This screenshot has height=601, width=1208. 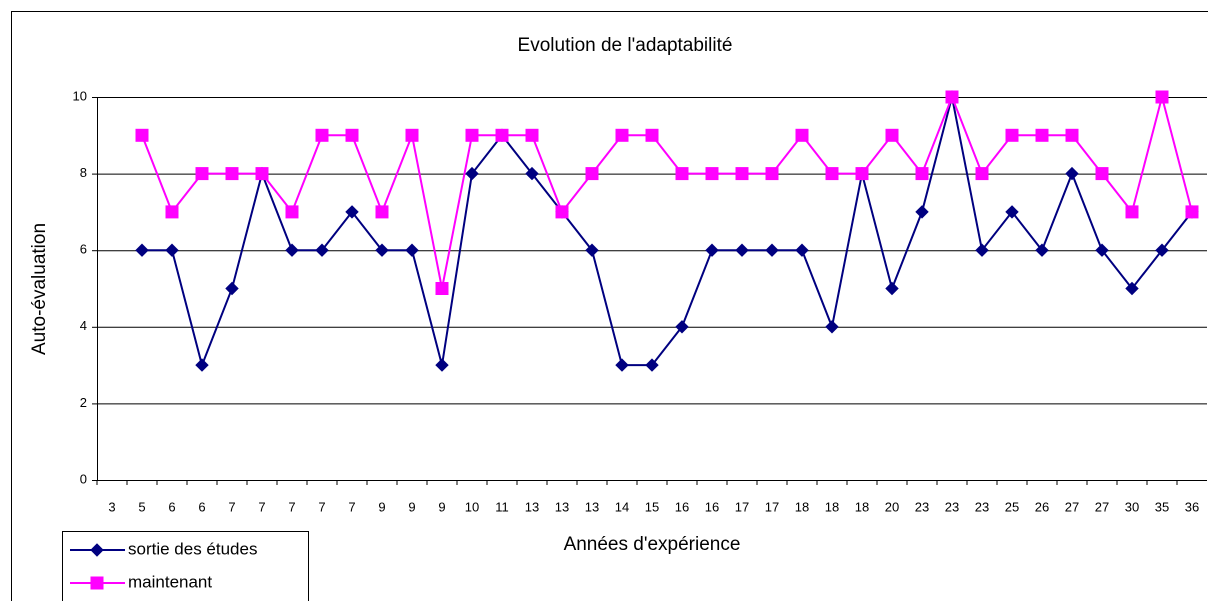 What do you see at coordinates (742, 506) in the screenshot?
I see `x-tick-label: 17` at bounding box center [742, 506].